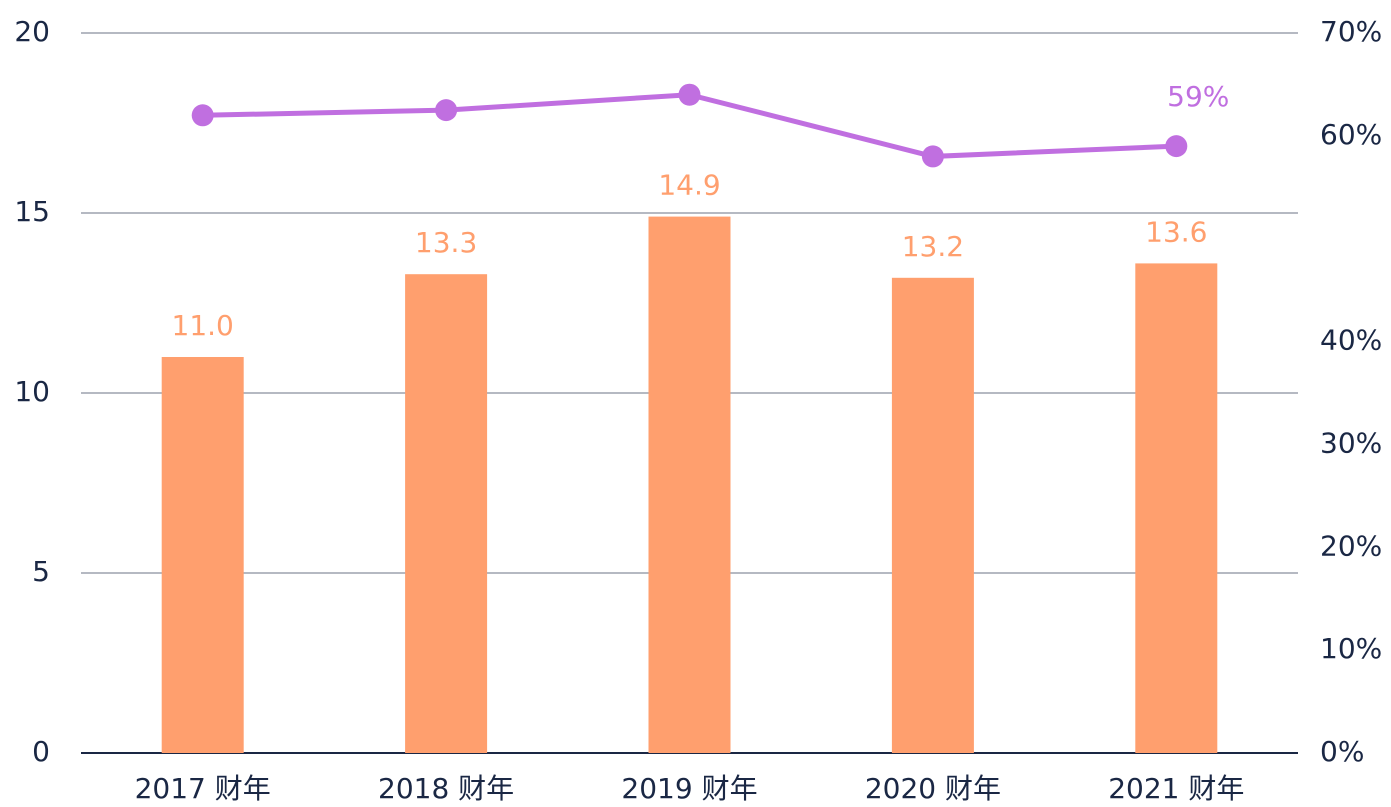 This screenshot has height=807, width=1391. What do you see at coordinates (446, 242) in the screenshot?
I see `data-label: 13.3` at bounding box center [446, 242].